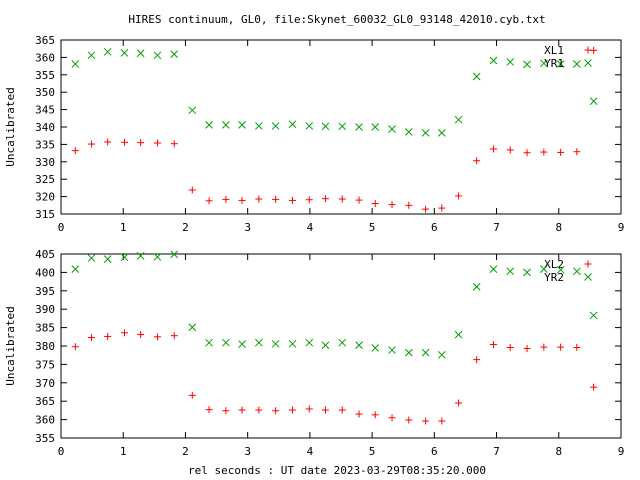 This screenshot has width=640, height=480. Describe the element at coordinates (45, 214) in the screenshot. I see `top-y-tick-label: 315` at that location.